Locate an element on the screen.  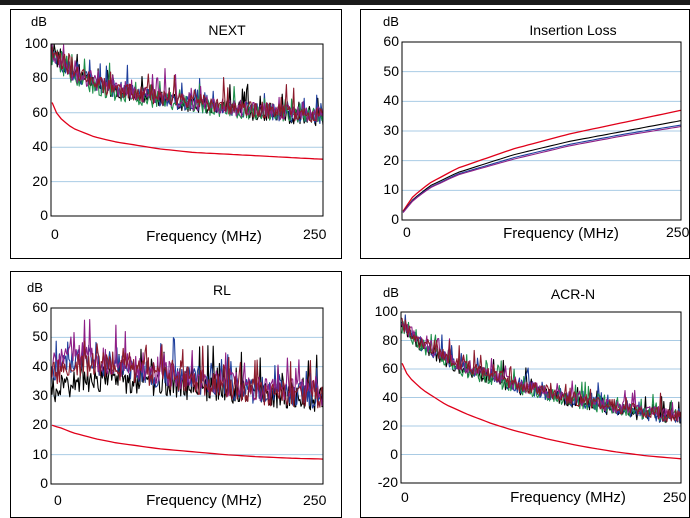
chart-title: NEXT is located at coordinates (227, 30).